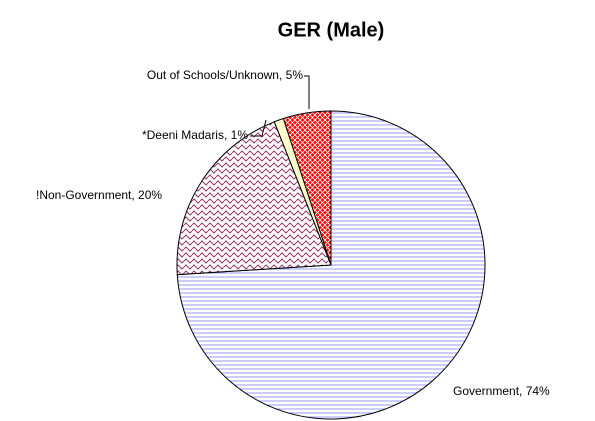 This screenshot has height=421, width=595. Describe the element at coordinates (331, 30) in the screenshot. I see `chart-title: GER (Male)` at that location.